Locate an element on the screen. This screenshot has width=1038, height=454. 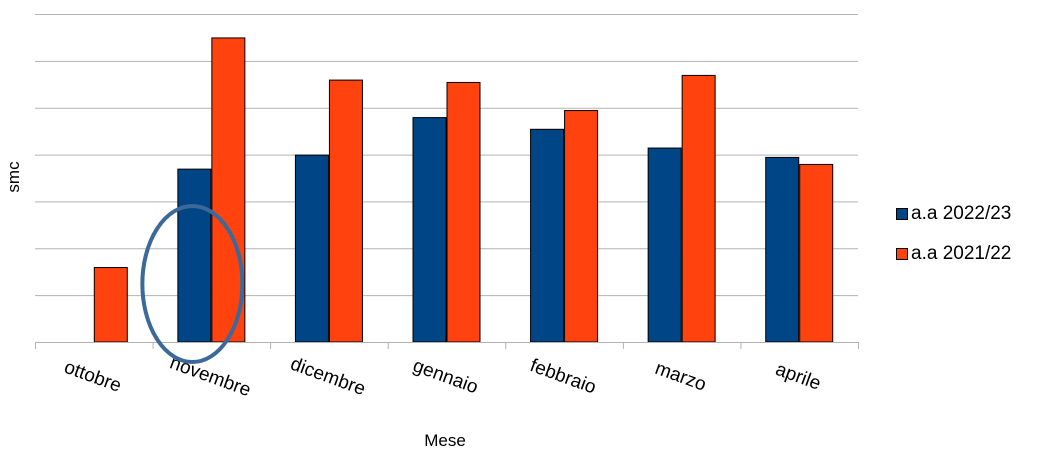
bar-a-a-2021-22-ottobre is located at coordinates (110, 305).